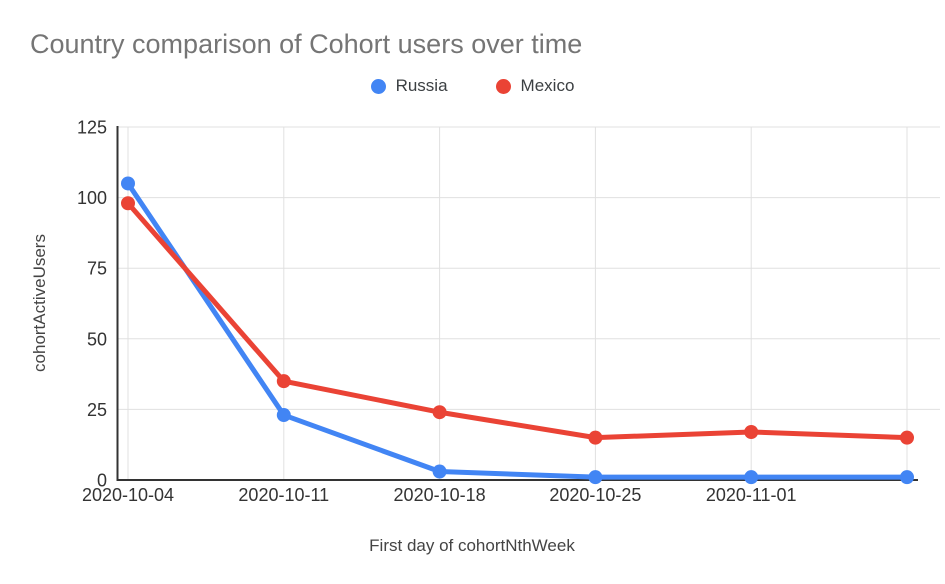  Describe the element at coordinates (472, 86) in the screenshot. I see `legend: Russia Mexico` at that location.